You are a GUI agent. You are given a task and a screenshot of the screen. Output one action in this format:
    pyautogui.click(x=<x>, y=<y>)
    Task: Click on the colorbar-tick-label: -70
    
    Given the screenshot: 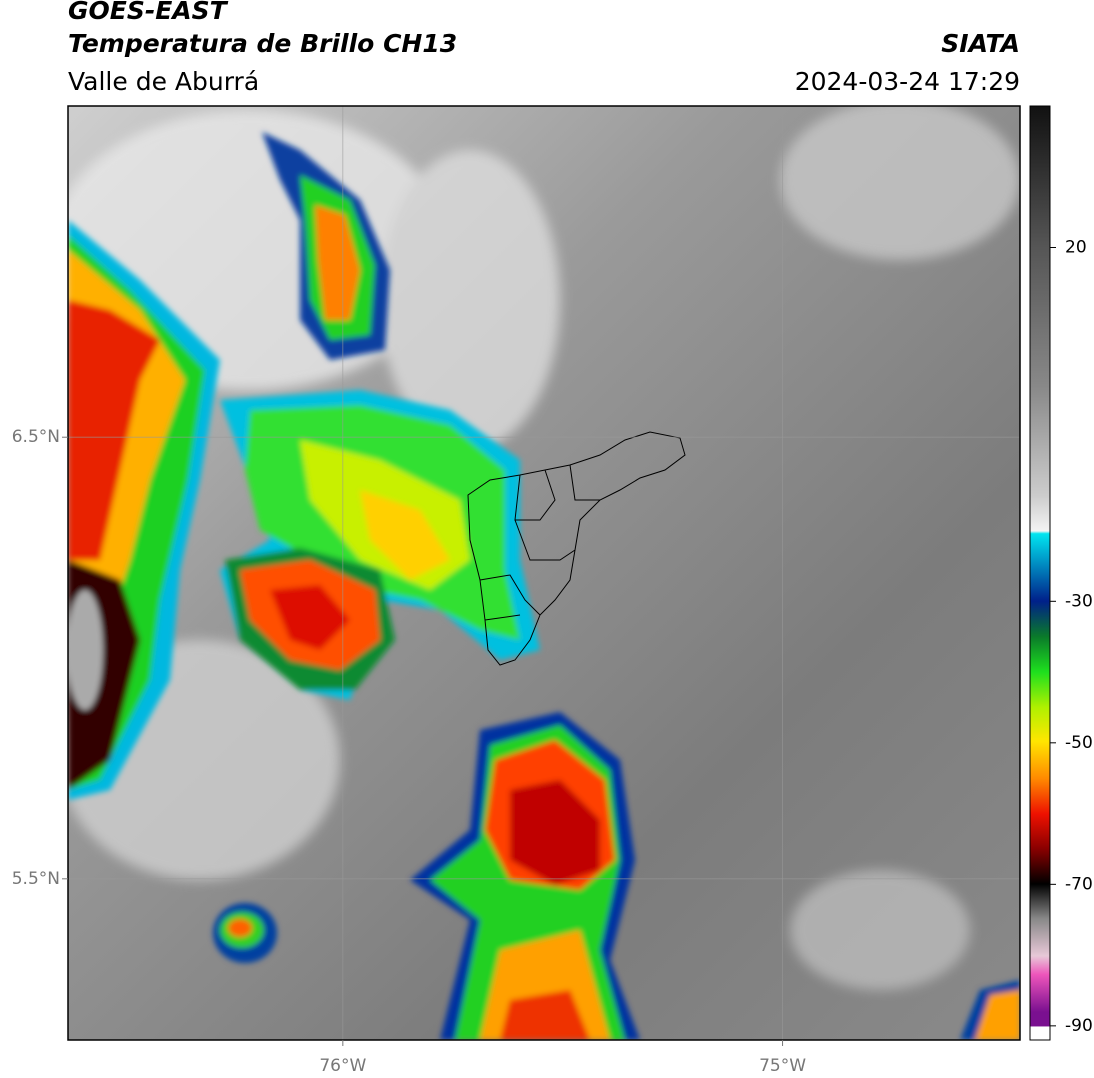 What is the action you would take?
    pyautogui.click(x=1079, y=884)
    